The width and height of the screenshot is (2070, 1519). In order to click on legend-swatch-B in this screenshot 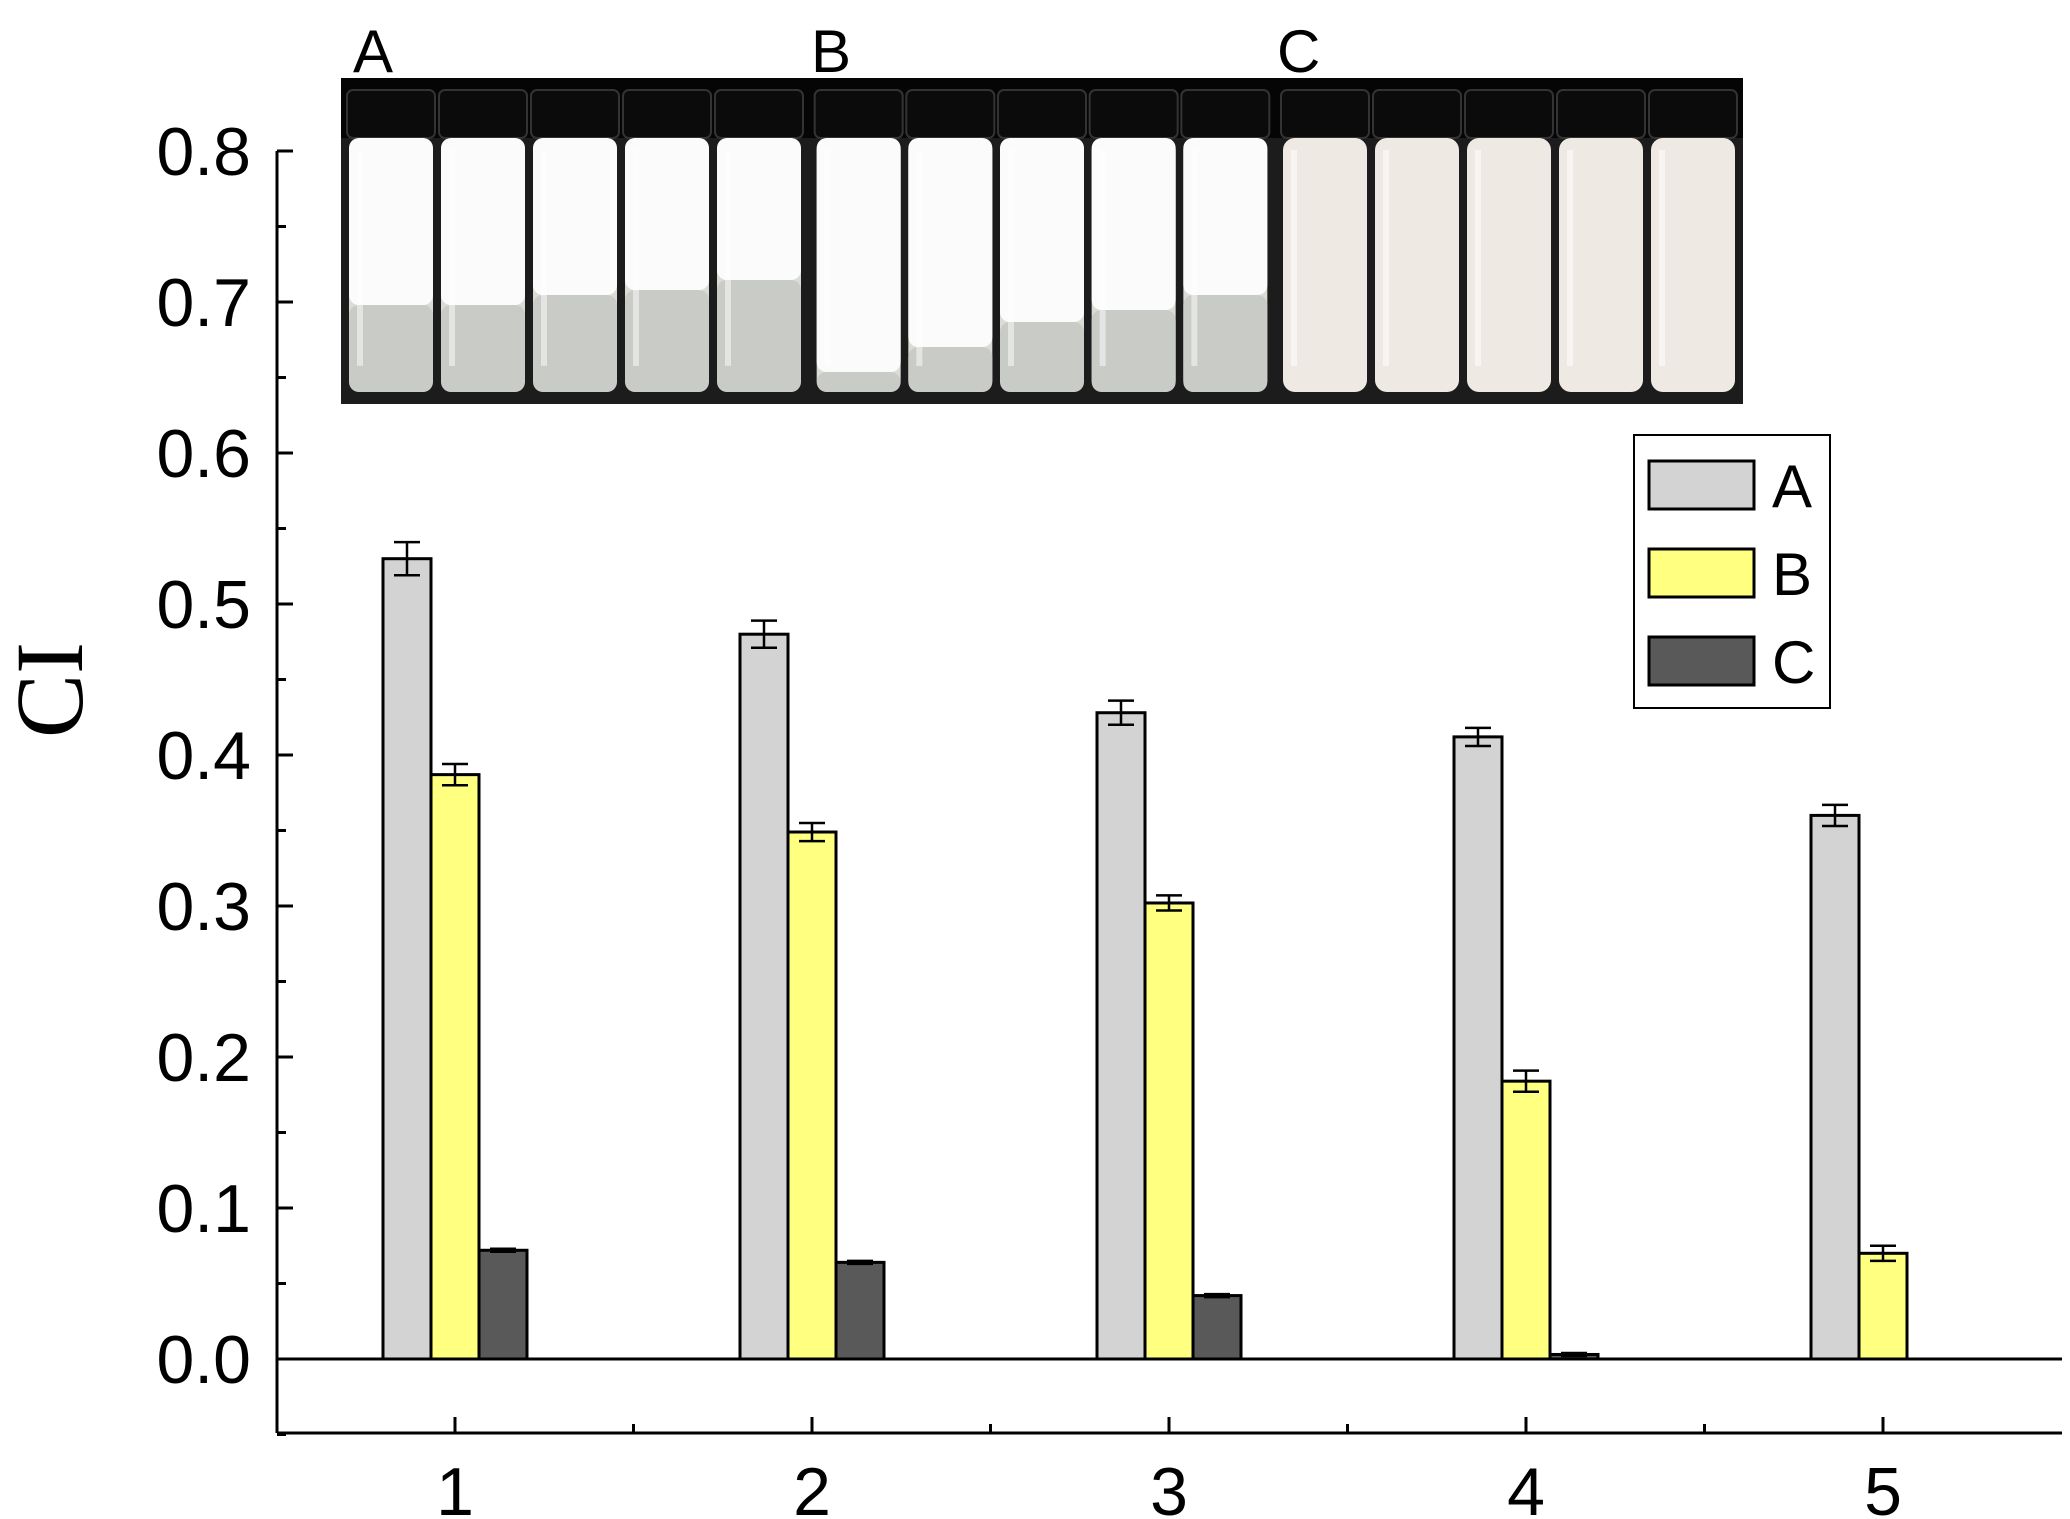, I will do `click(1701, 573)`.